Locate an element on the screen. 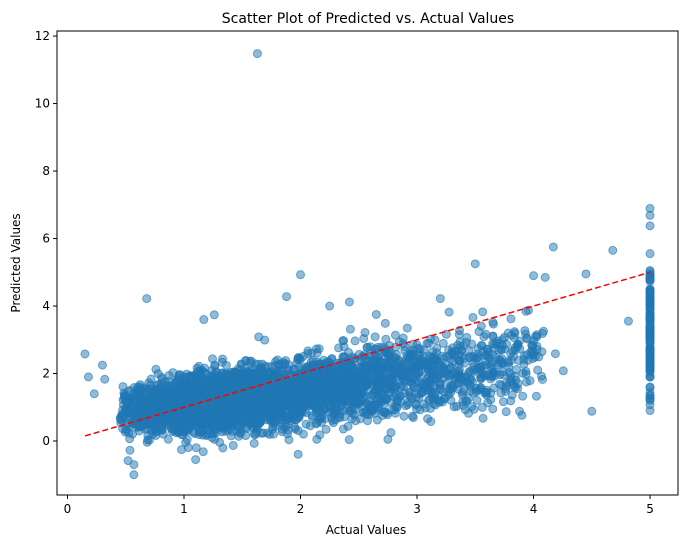 The height and width of the screenshot is (547, 686). y-tick-label: 2 is located at coordinates (46, 374).